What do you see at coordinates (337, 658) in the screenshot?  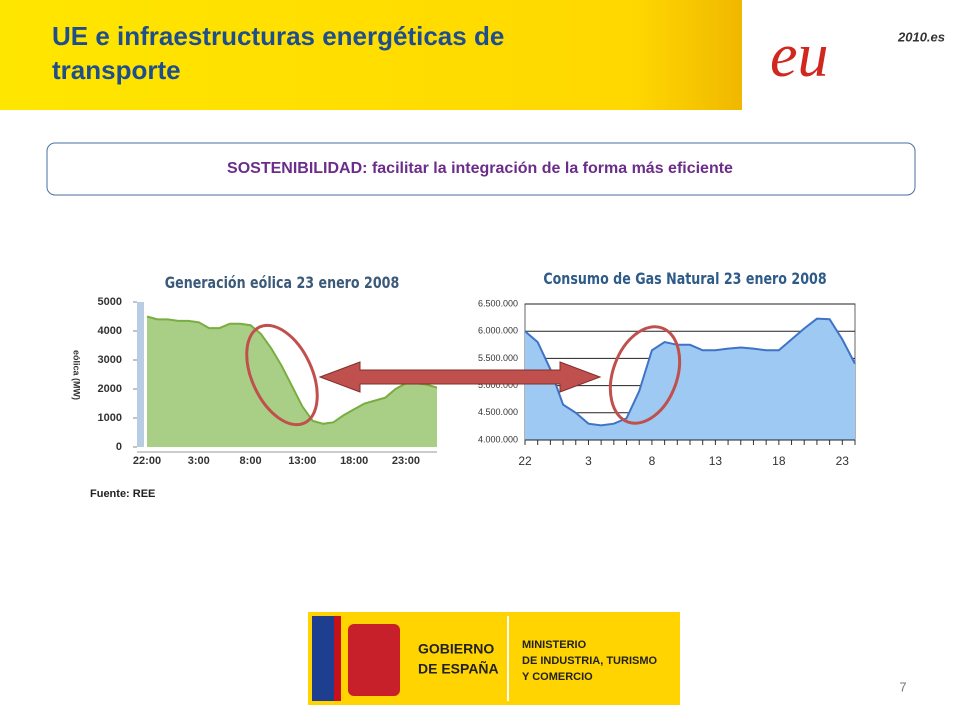 I see `flag-stripe` at bounding box center [337, 658].